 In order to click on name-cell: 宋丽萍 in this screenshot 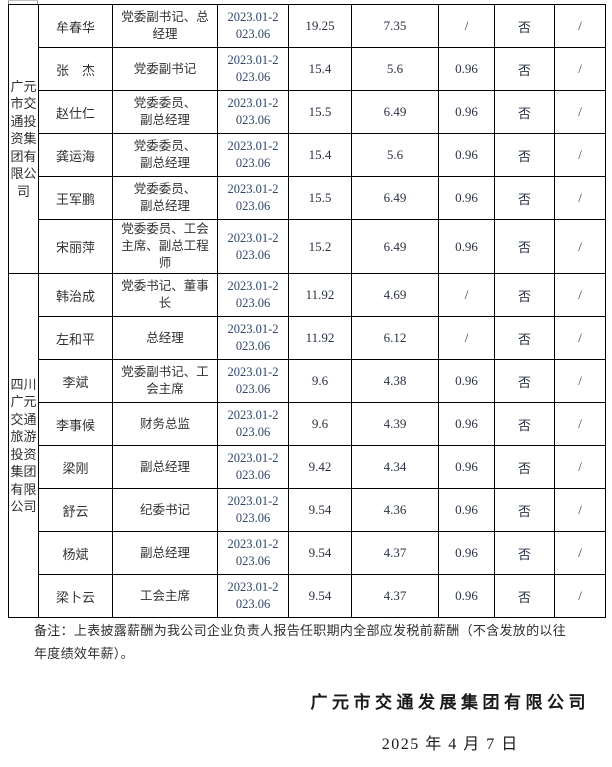, I will do `click(75, 246)`.